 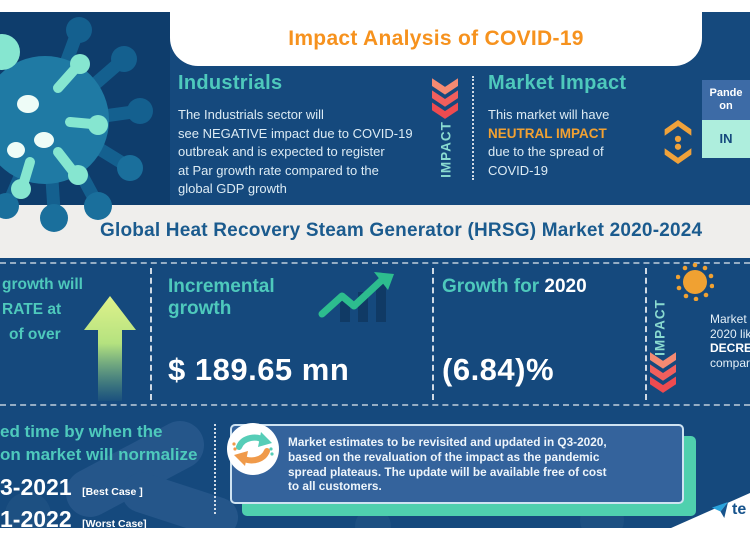 I want to click on pandemic-box-header: Pande on, so click(x=726, y=100).